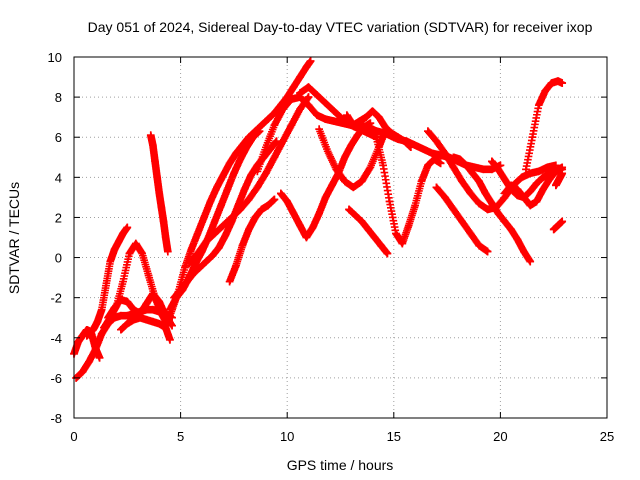 The image size is (640, 480). What do you see at coordinates (180, 436) in the screenshot?
I see `x-tick-label: 5` at bounding box center [180, 436].